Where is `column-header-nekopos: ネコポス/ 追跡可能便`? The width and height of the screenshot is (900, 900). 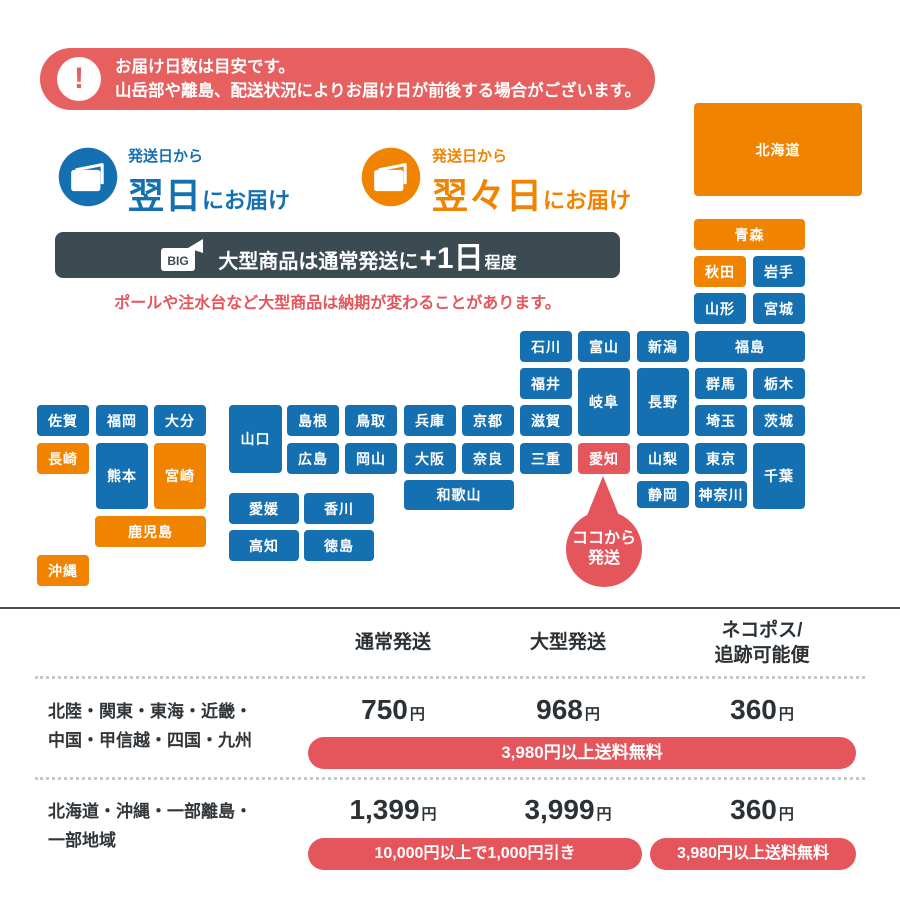
column-header-nekopos: ネコポス/ 追跡可能便 is located at coordinates (762, 643).